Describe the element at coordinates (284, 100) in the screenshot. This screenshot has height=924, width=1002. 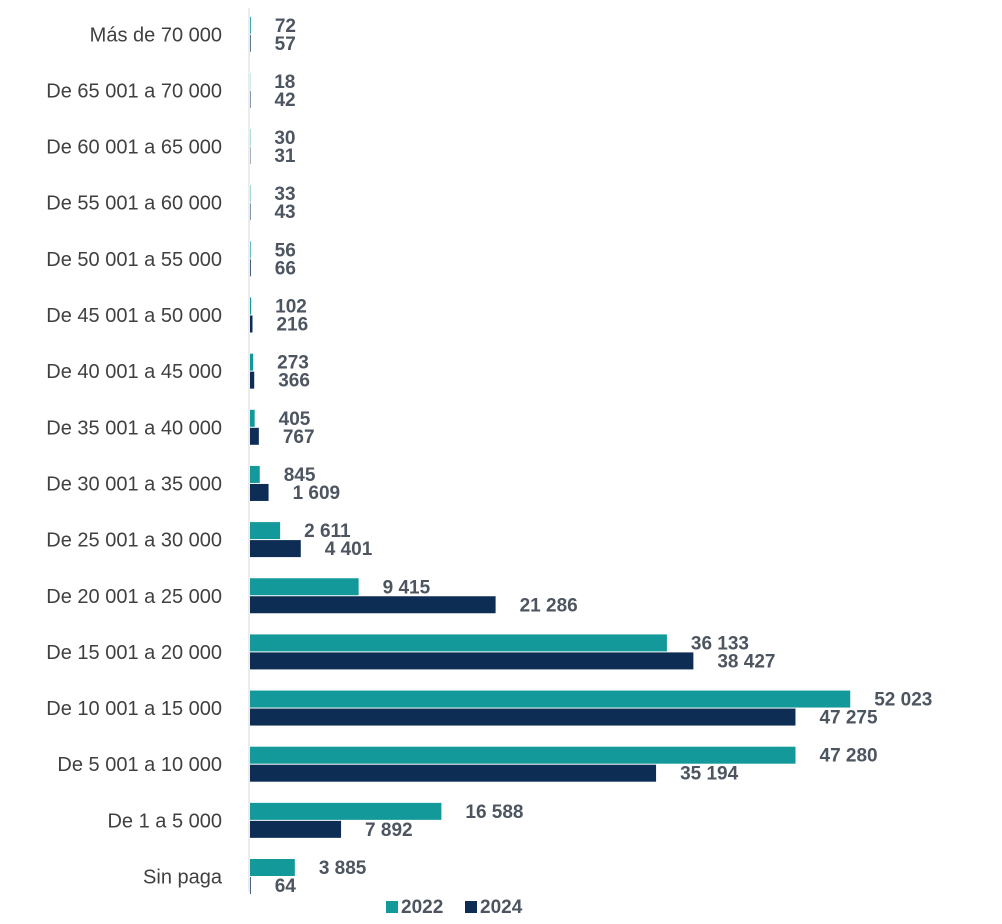
I see `data-label-2024: 42` at that location.